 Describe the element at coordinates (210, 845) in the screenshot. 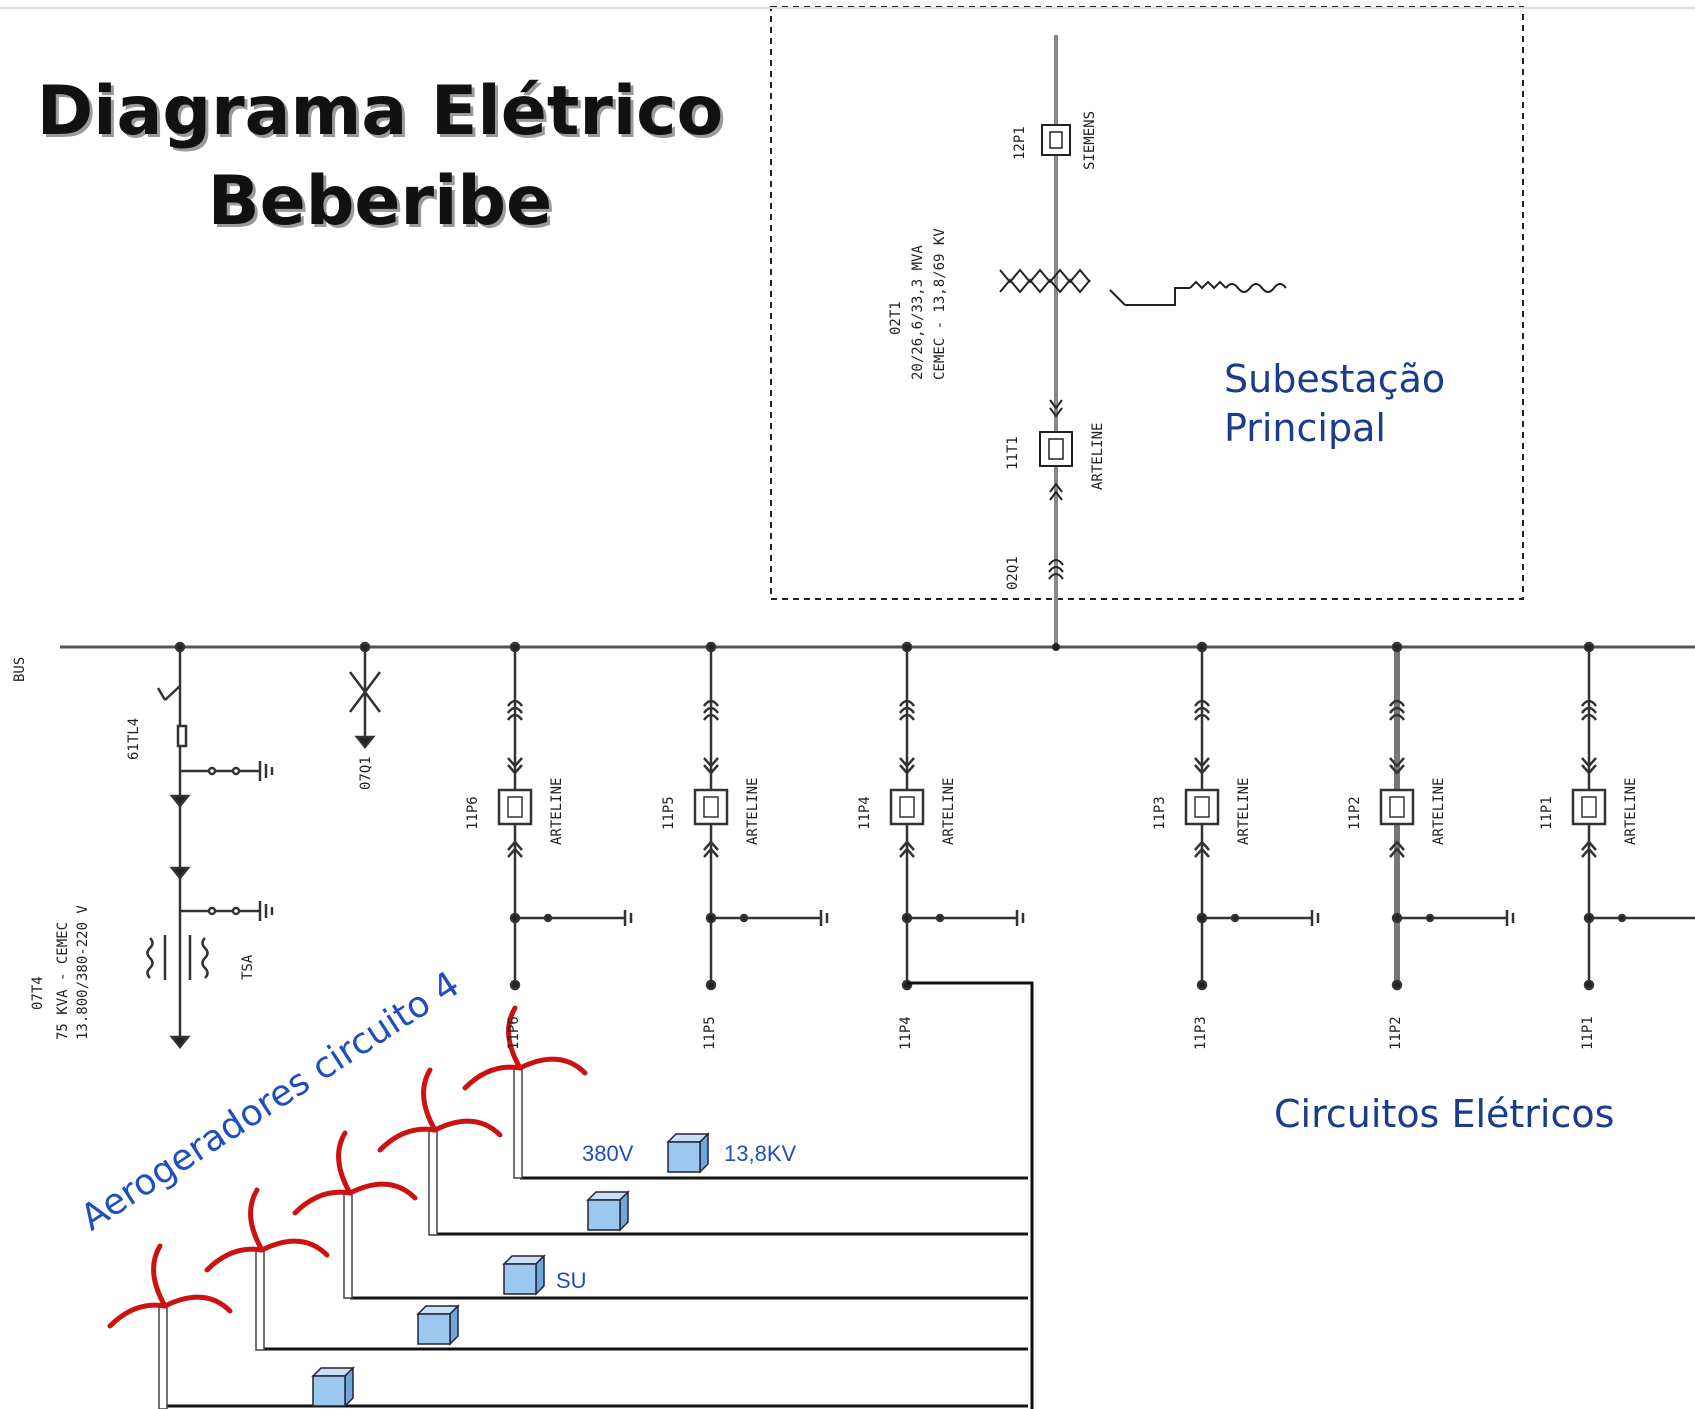

I see `aux-branch` at that location.